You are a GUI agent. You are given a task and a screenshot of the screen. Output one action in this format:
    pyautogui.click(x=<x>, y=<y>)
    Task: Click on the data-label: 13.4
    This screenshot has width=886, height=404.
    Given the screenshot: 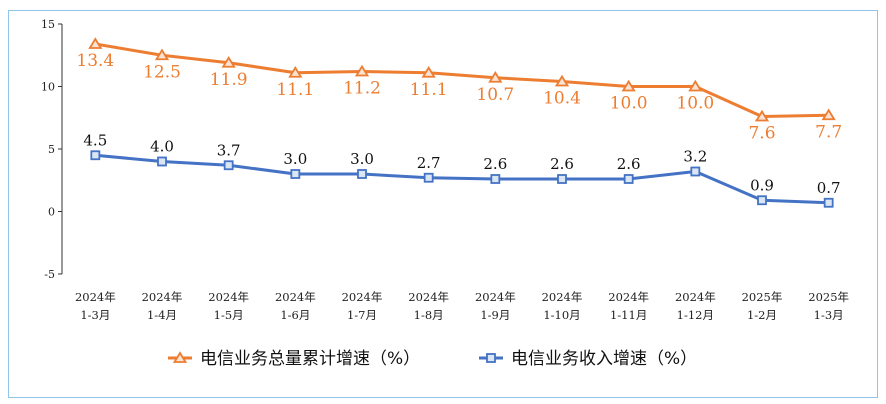 What is the action you would take?
    pyautogui.click(x=95, y=61)
    